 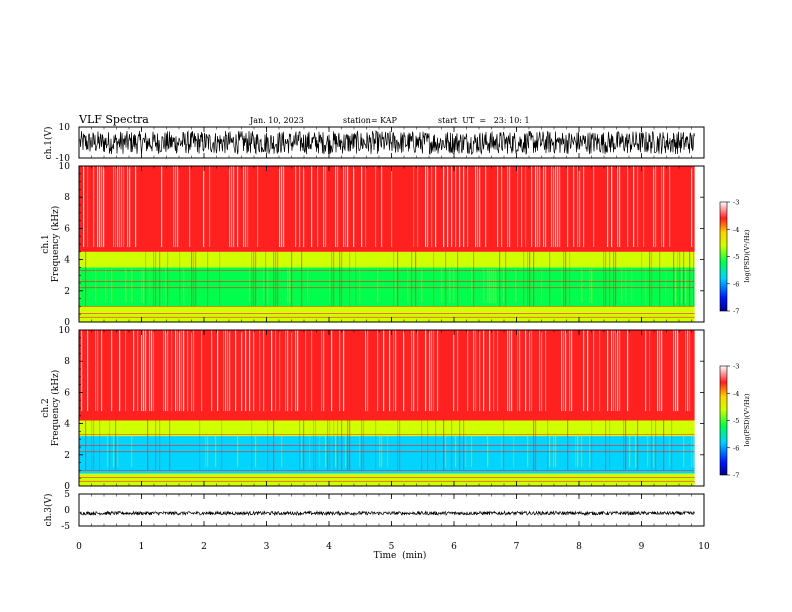 I want to click on time-axis-tick-label: 0, so click(x=79, y=547).